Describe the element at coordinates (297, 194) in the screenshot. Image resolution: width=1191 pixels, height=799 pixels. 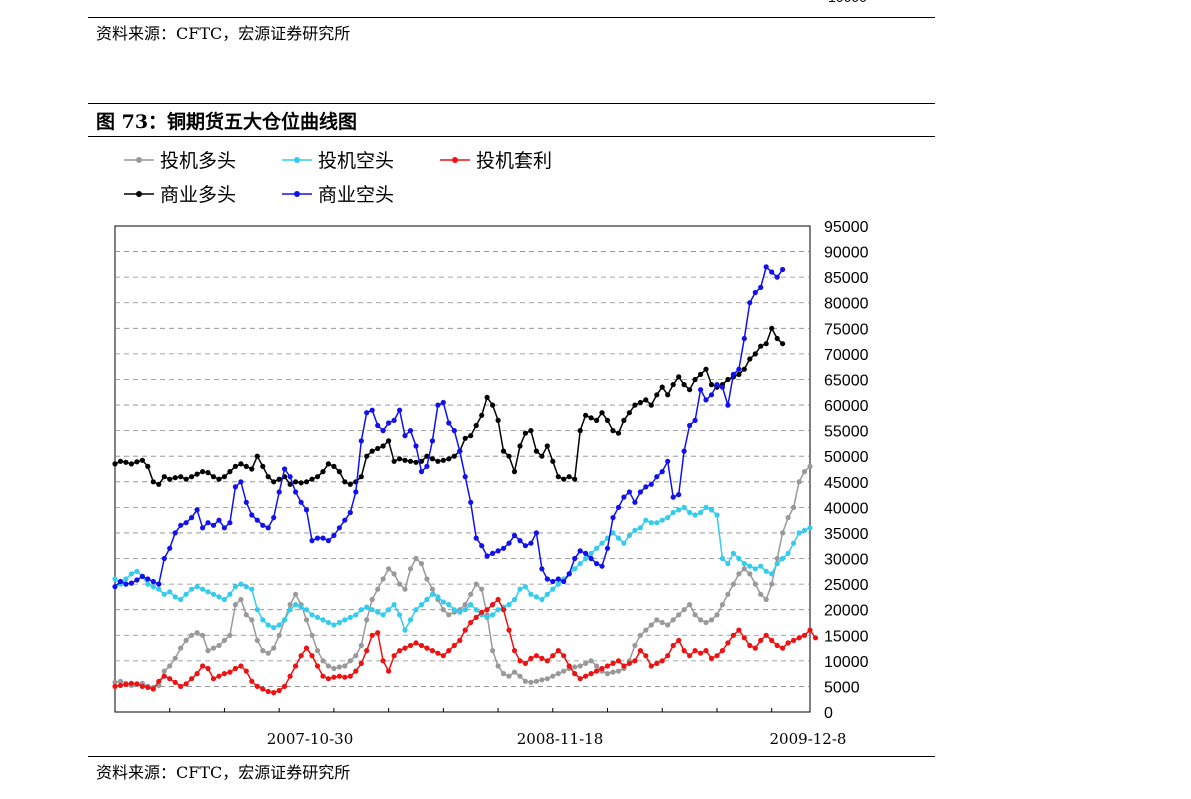
I see `legend-swatch-marker` at that location.